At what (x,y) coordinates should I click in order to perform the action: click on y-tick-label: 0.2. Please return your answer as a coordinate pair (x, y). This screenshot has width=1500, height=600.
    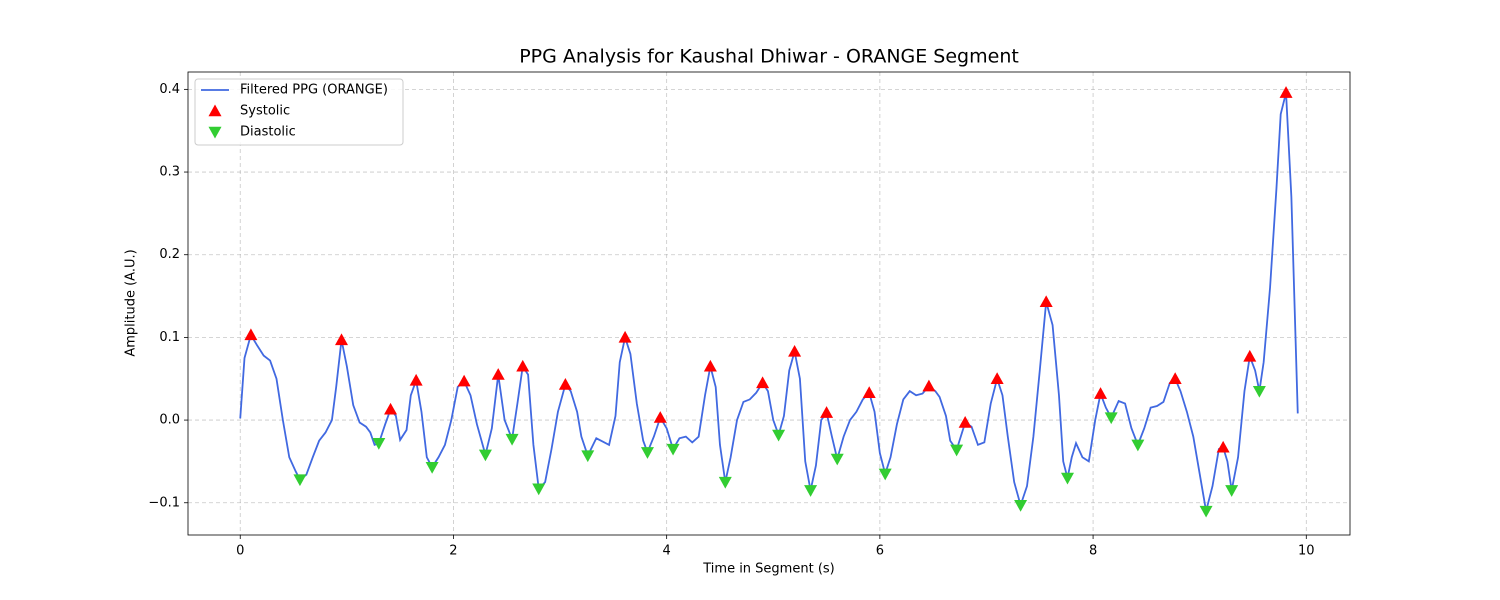
    Looking at the image, I should click on (169, 254).